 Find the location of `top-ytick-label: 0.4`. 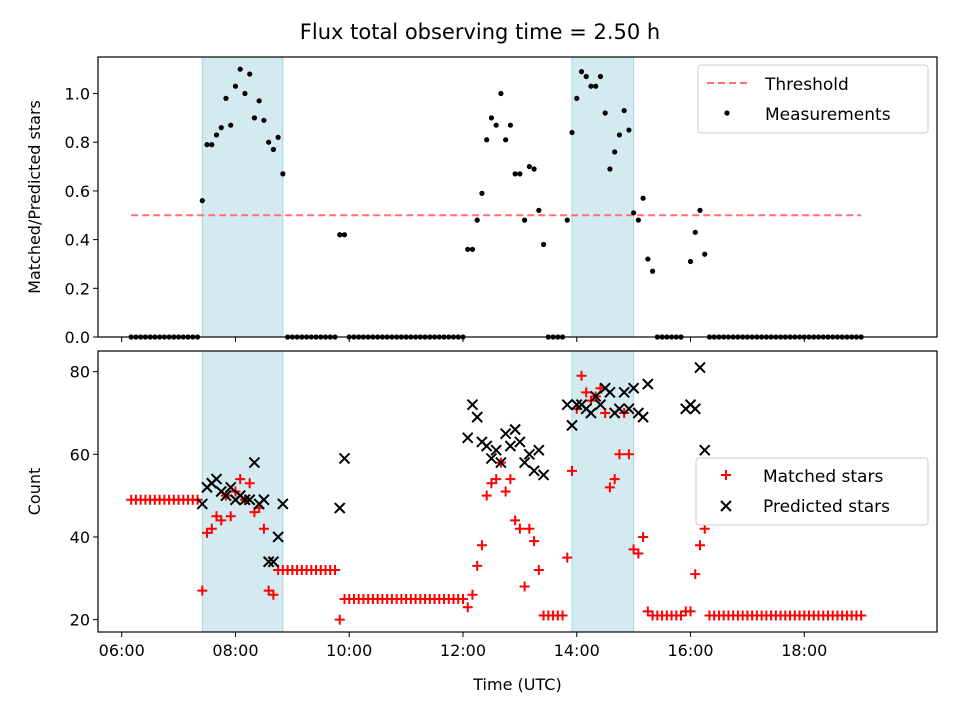

top-ytick-label: 0.4 is located at coordinates (77, 240).